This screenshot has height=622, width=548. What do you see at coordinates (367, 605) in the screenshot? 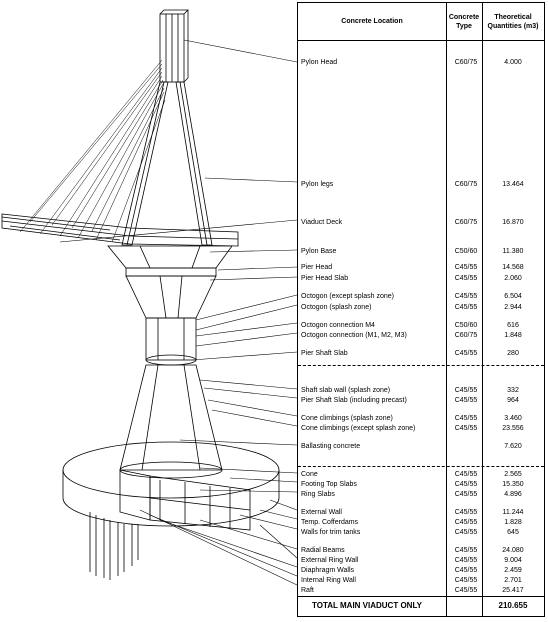
I see `total-label: TOTAL MAIN VIADUCT ONLY` at bounding box center [367, 605].